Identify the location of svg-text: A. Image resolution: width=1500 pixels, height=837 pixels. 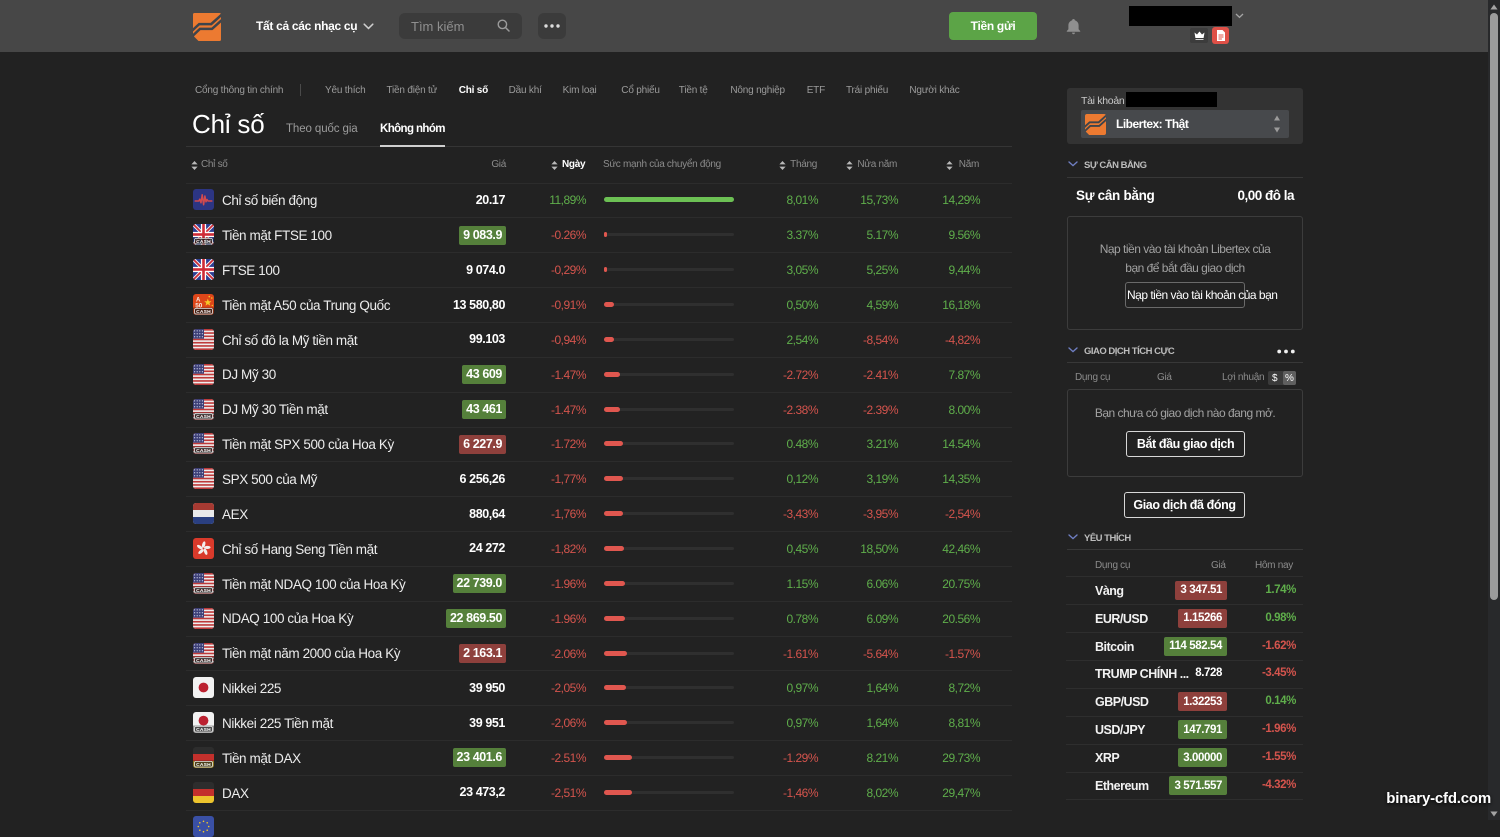
(198, 300).